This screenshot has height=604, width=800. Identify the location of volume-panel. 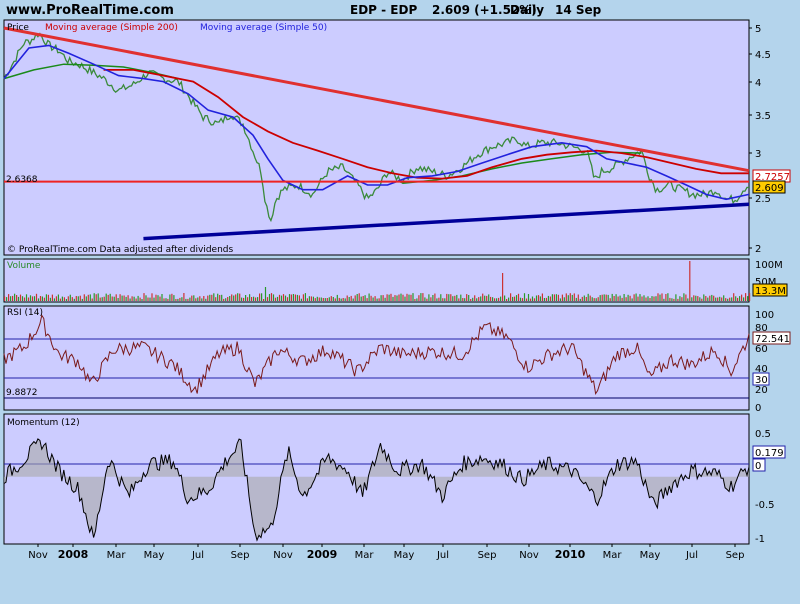
(376, 280).